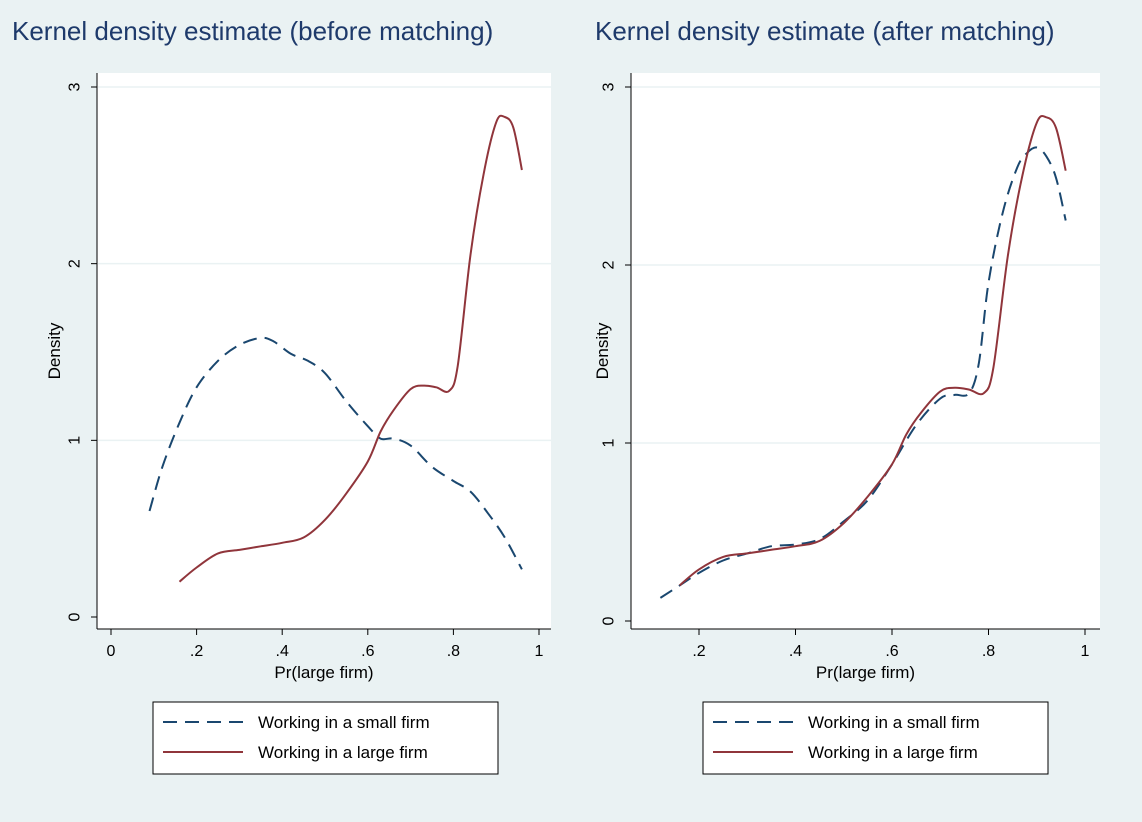 The height and width of the screenshot is (822, 1142). I want to click on x-tick-label: 0, so click(111, 651).